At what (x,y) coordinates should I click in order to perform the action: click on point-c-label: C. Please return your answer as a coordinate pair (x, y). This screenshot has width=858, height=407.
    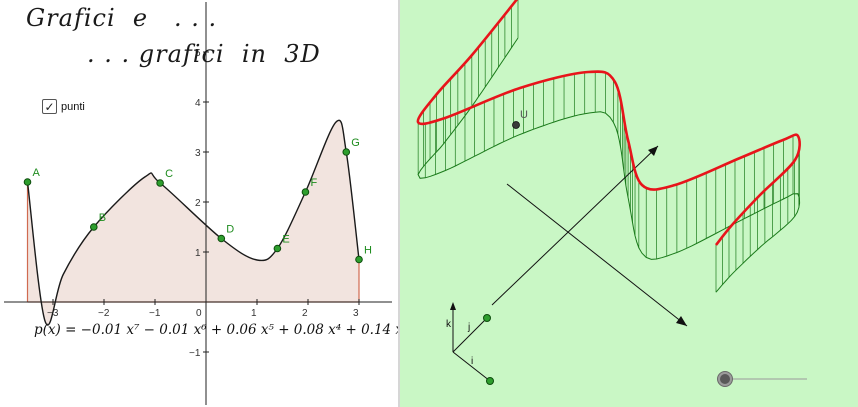
    Looking at the image, I should click on (169, 174).